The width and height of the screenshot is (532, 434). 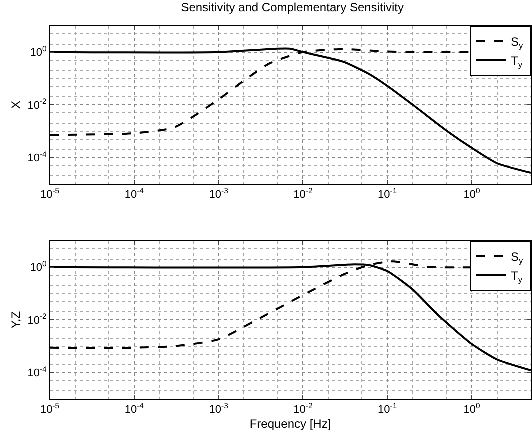 What do you see at coordinates (16, 105) in the screenshot?
I see `y-axis-title: X` at bounding box center [16, 105].